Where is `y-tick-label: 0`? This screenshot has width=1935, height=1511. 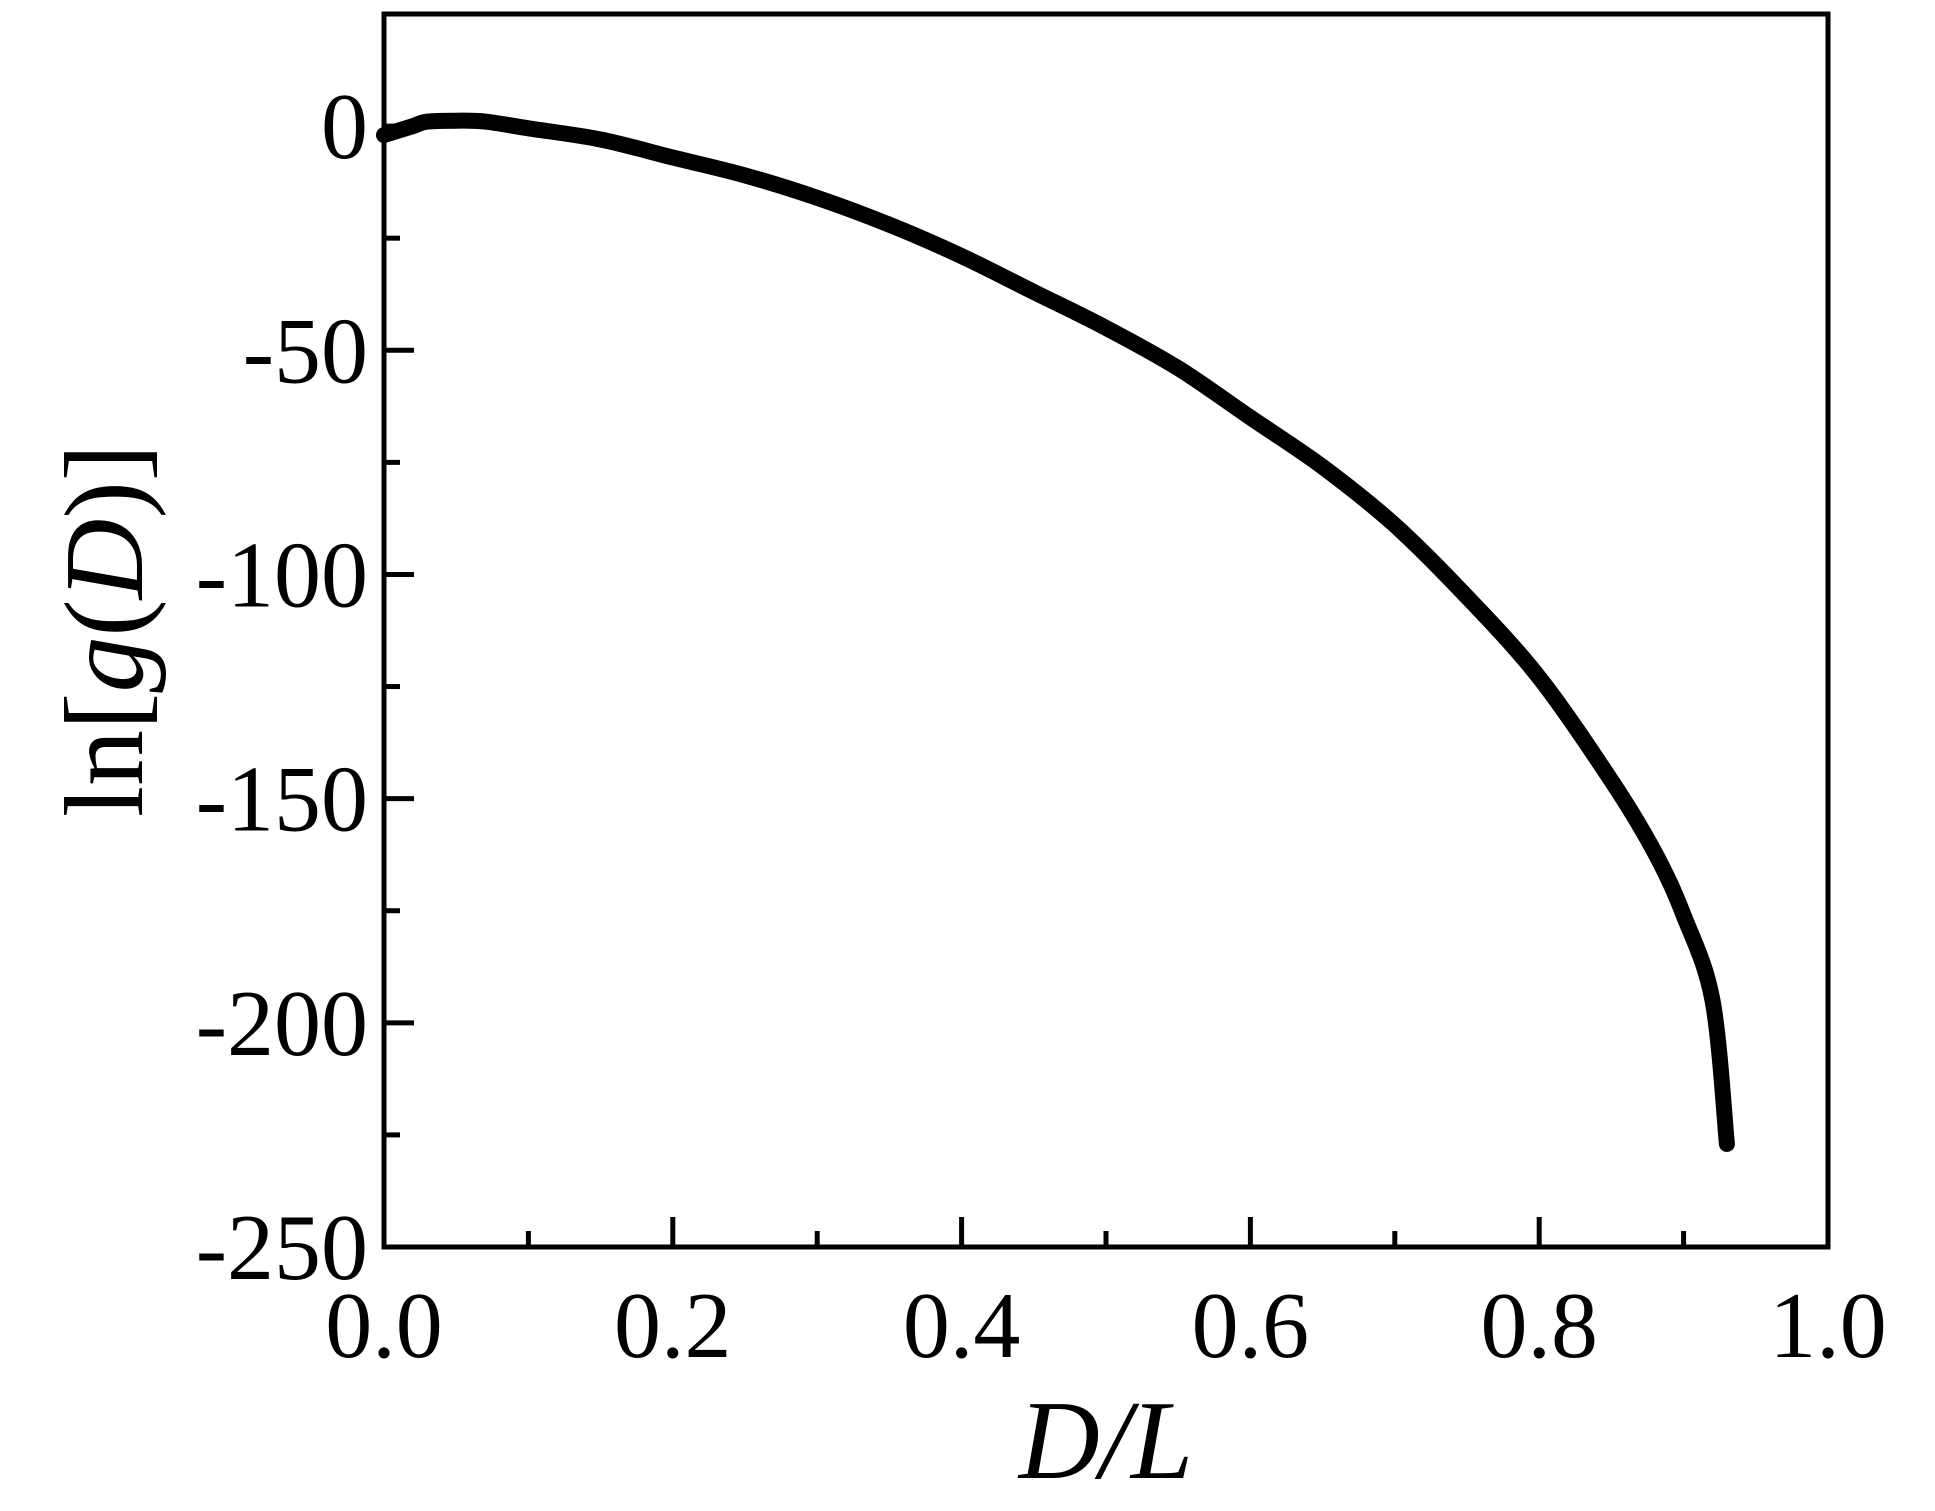
y-tick-label: 0 is located at coordinates (344, 127).